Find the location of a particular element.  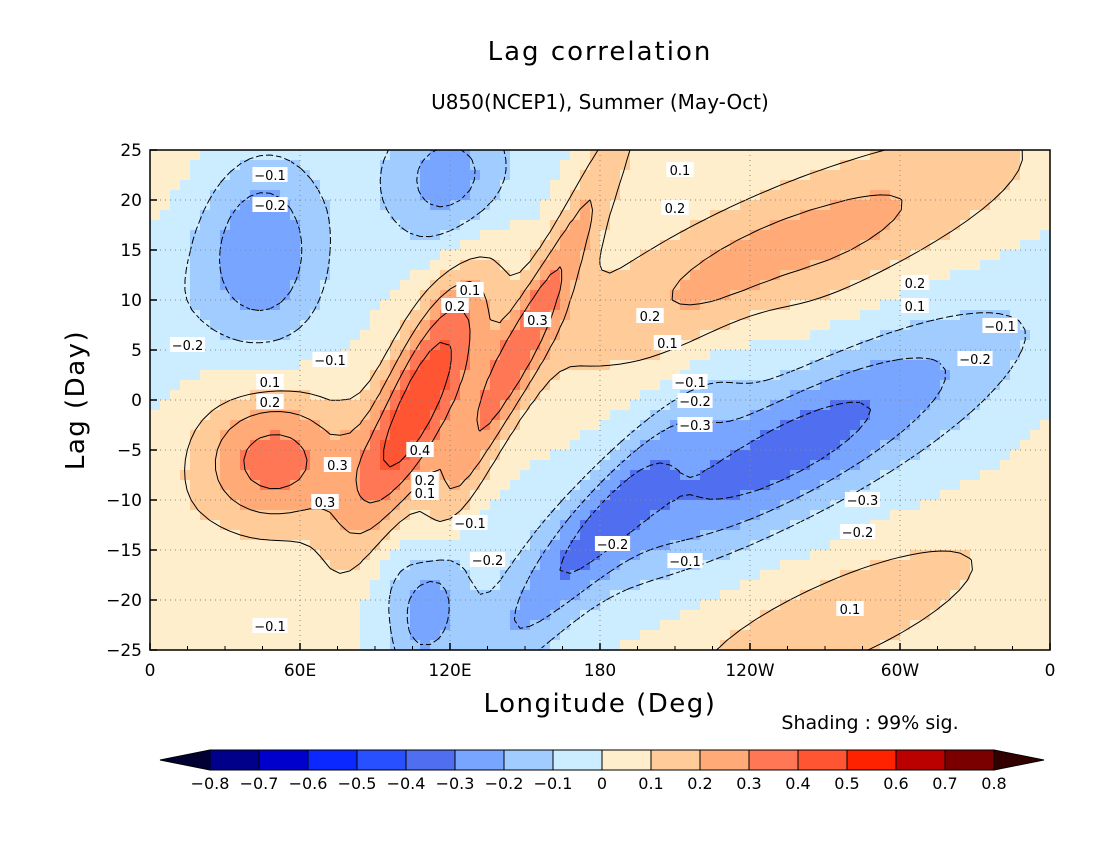

y-tick-label: 25 is located at coordinates (131, 151).